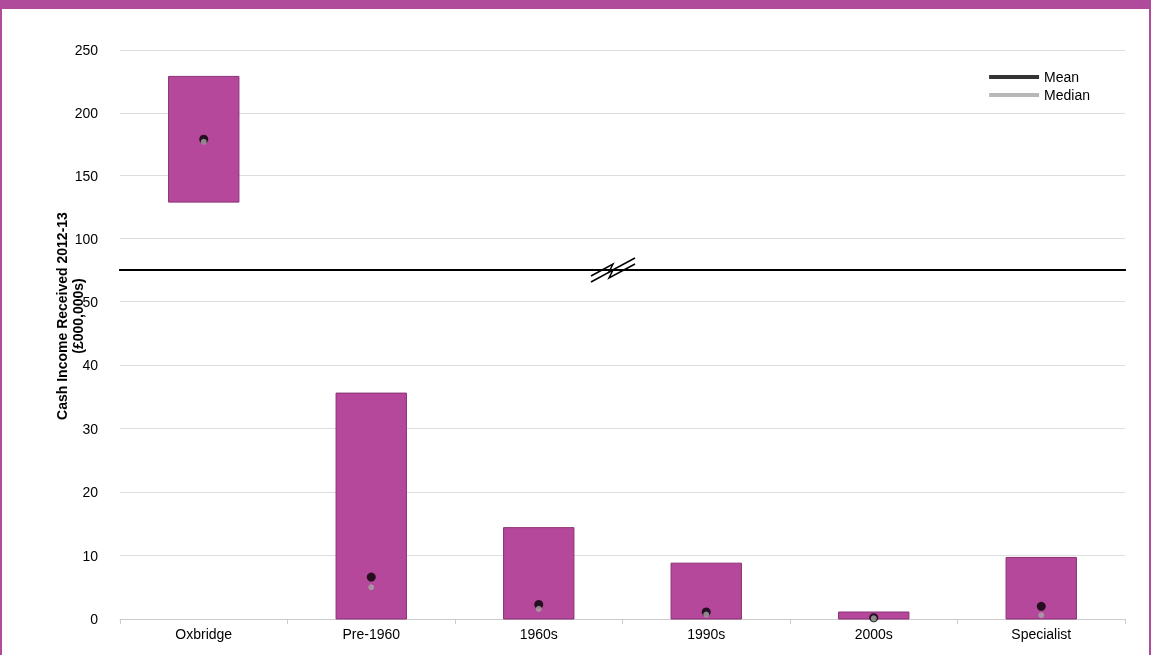 This screenshot has width=1155, height=655. What do you see at coordinates (1041, 634) in the screenshot?
I see `x-tick-label: Specialist` at bounding box center [1041, 634].